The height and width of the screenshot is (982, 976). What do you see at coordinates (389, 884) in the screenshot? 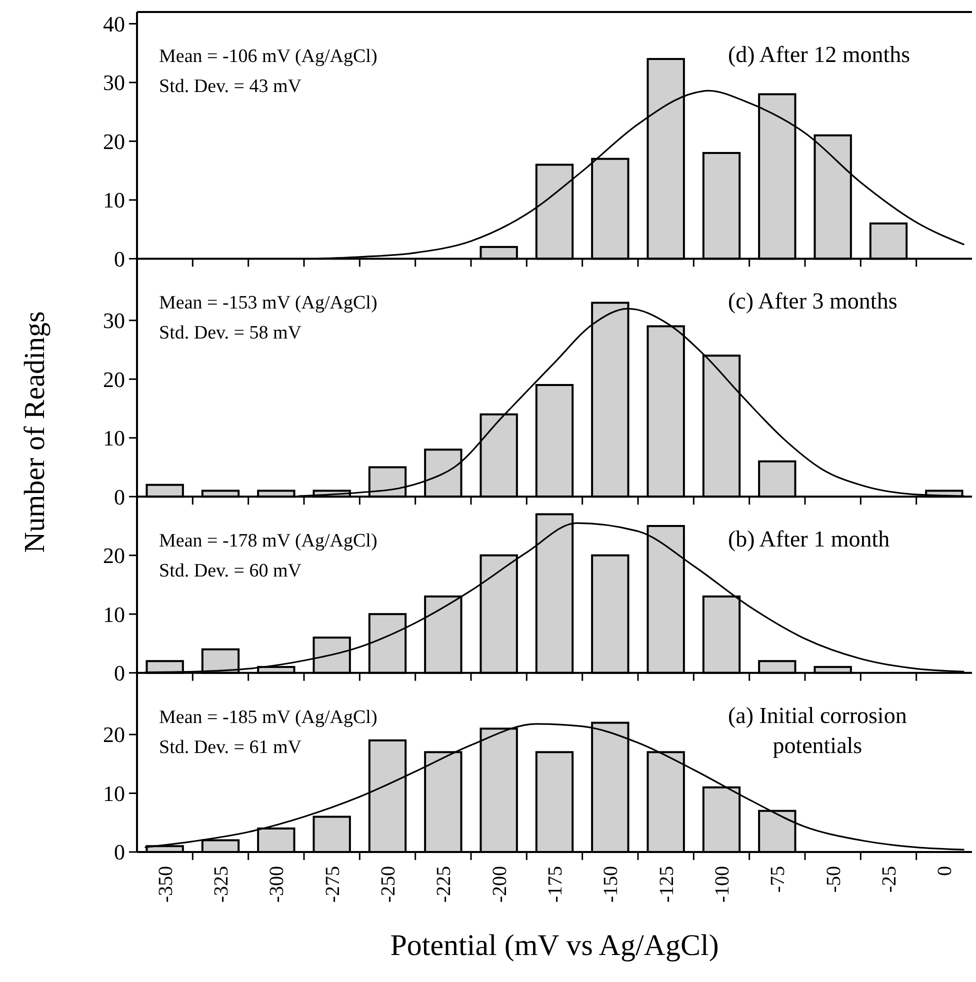
I see `x-tick-label: -250` at bounding box center [389, 884].